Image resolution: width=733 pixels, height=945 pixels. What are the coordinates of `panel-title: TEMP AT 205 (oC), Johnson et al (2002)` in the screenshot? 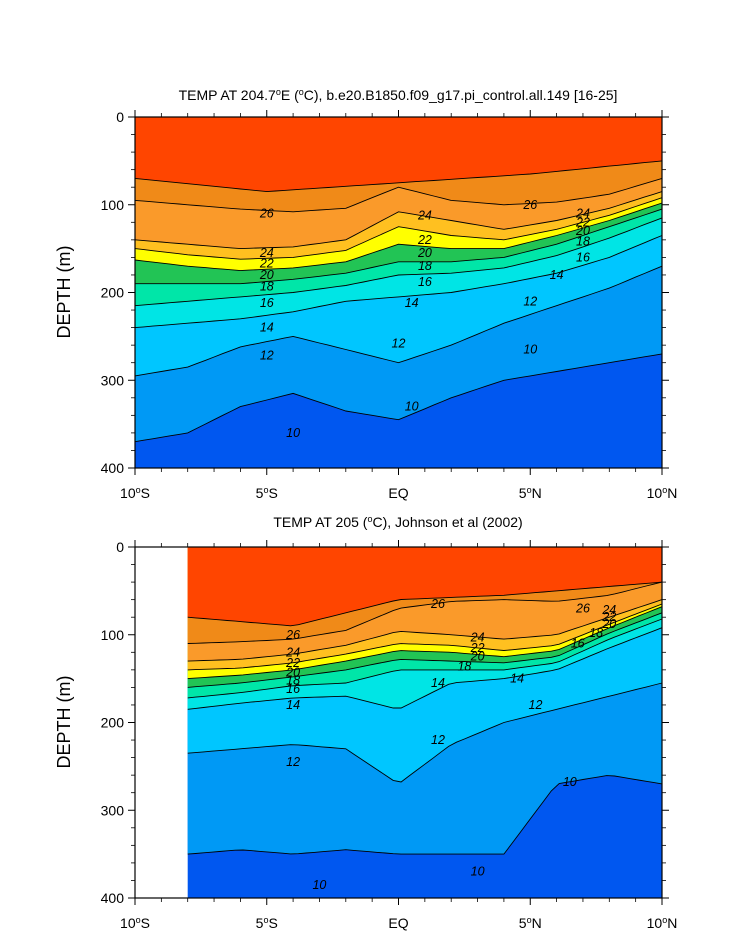 It's located at (397, 522).